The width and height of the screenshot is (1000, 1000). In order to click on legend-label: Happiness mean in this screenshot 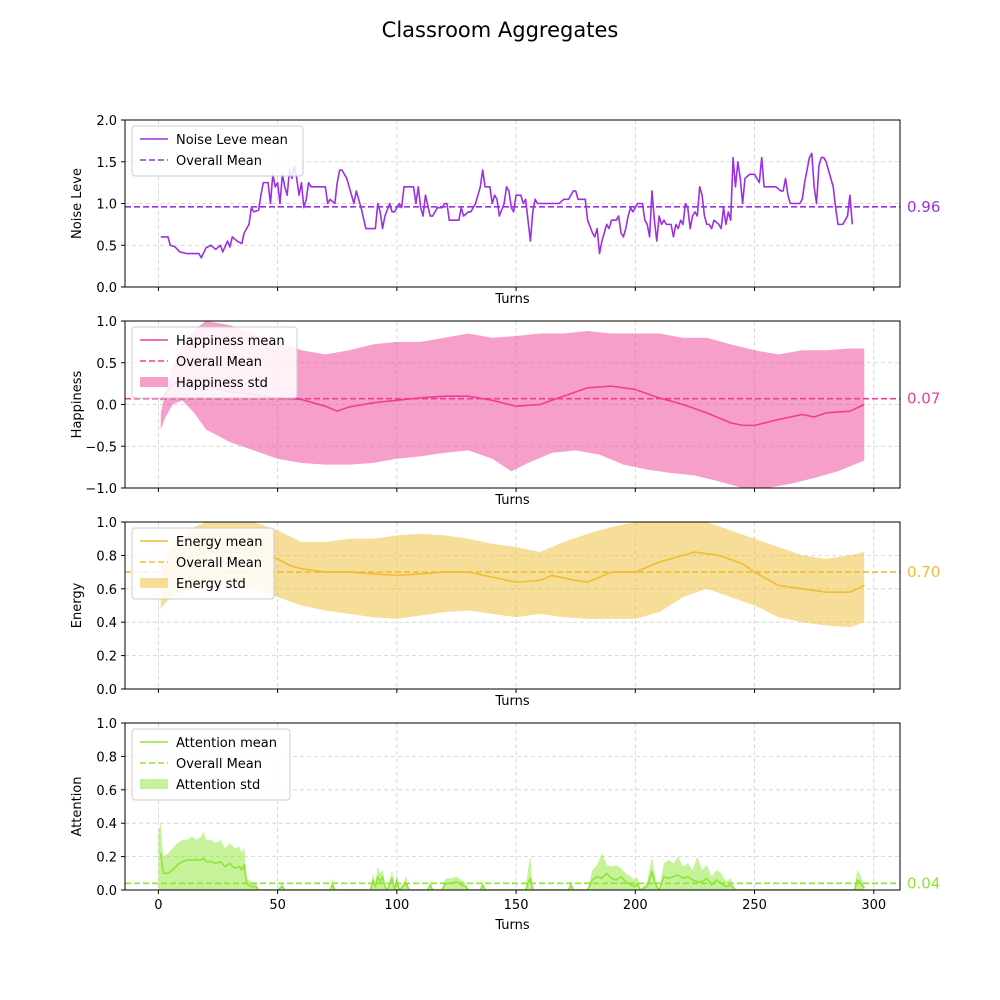, I will do `click(230, 341)`.